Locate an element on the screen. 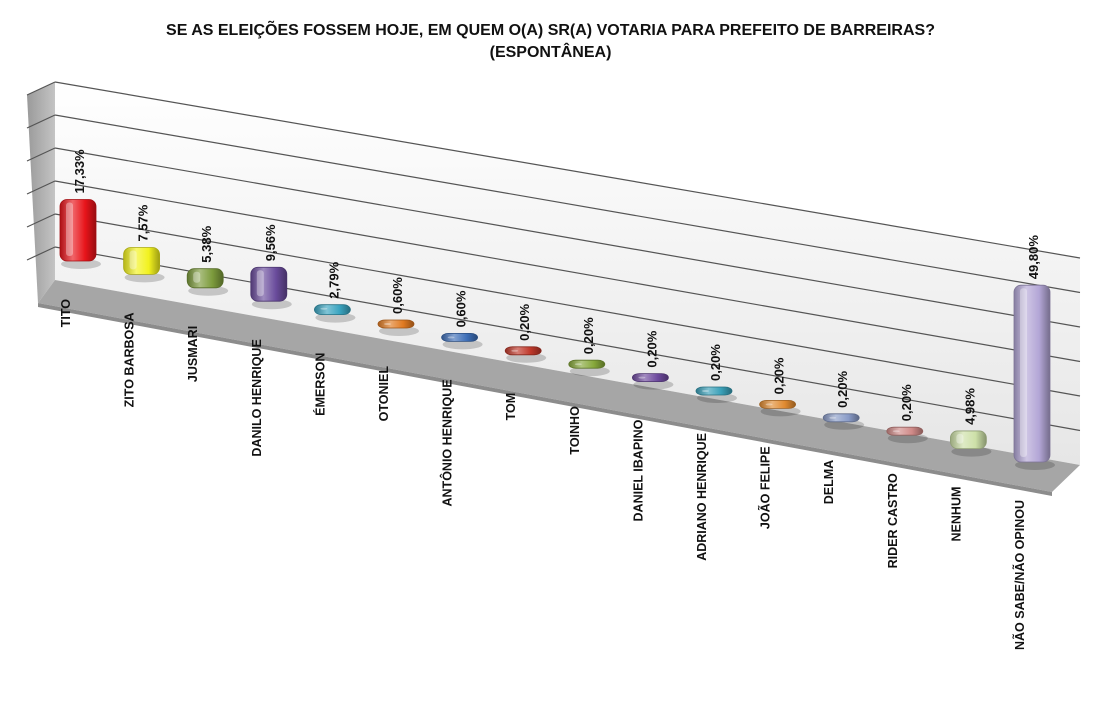 The image size is (1101, 703). category-label: RIDER CASTRO is located at coordinates (893, 520).